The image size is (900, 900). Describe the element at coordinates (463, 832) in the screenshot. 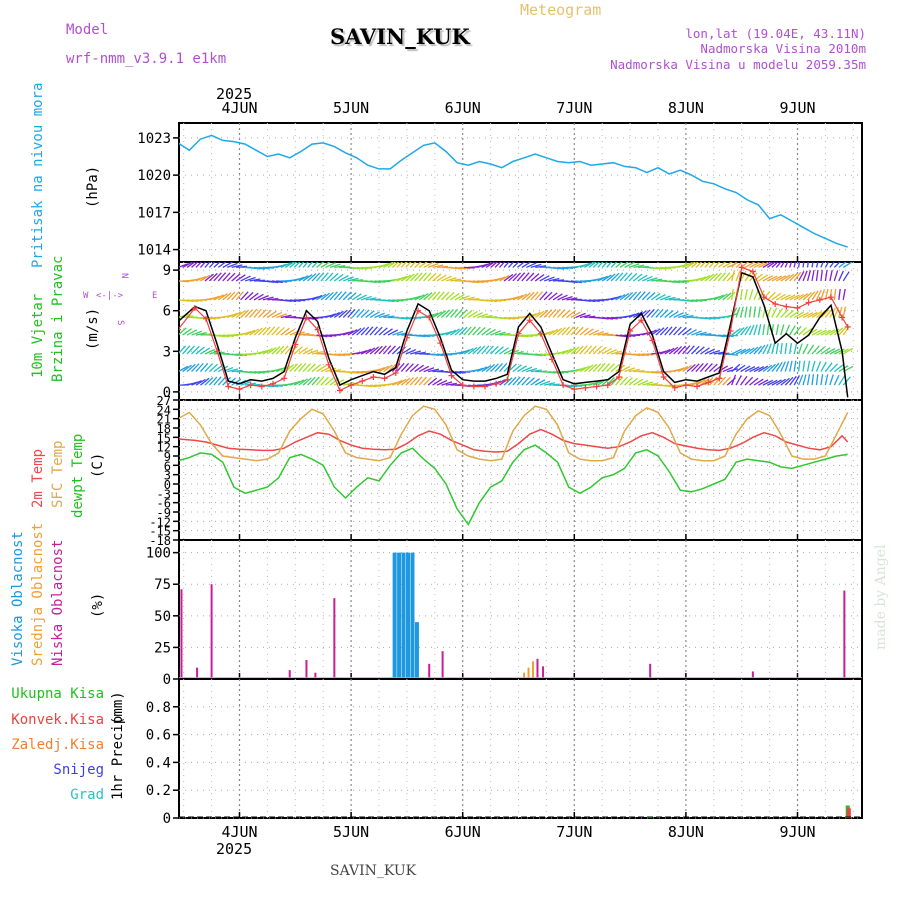

I see `date-label-bottom: 6JUN` at that location.